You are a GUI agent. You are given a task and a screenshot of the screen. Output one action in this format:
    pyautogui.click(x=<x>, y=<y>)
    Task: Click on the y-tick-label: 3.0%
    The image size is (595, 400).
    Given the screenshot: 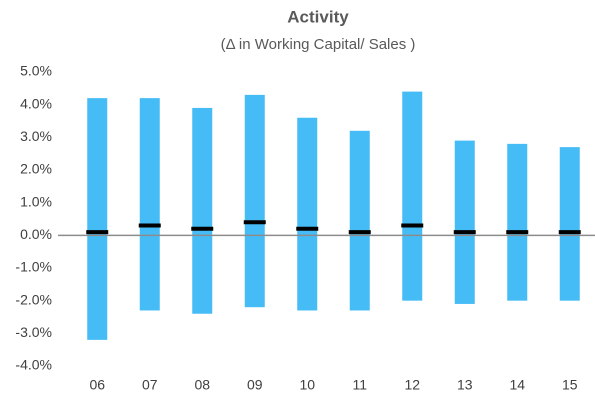 What is the action you would take?
    pyautogui.click(x=36, y=136)
    